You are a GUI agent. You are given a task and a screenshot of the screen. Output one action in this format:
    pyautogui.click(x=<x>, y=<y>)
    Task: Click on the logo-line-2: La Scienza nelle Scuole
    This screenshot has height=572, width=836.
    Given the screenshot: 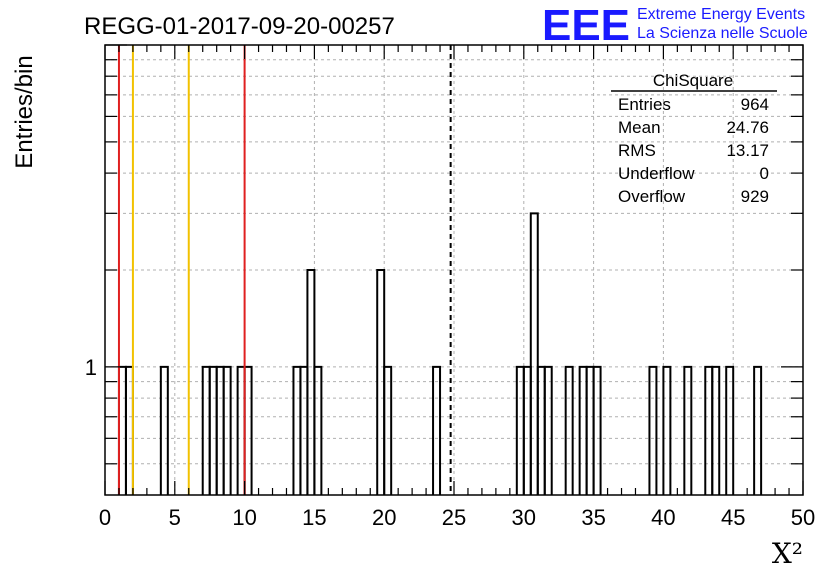 What is the action you would take?
    pyautogui.click(x=722, y=33)
    